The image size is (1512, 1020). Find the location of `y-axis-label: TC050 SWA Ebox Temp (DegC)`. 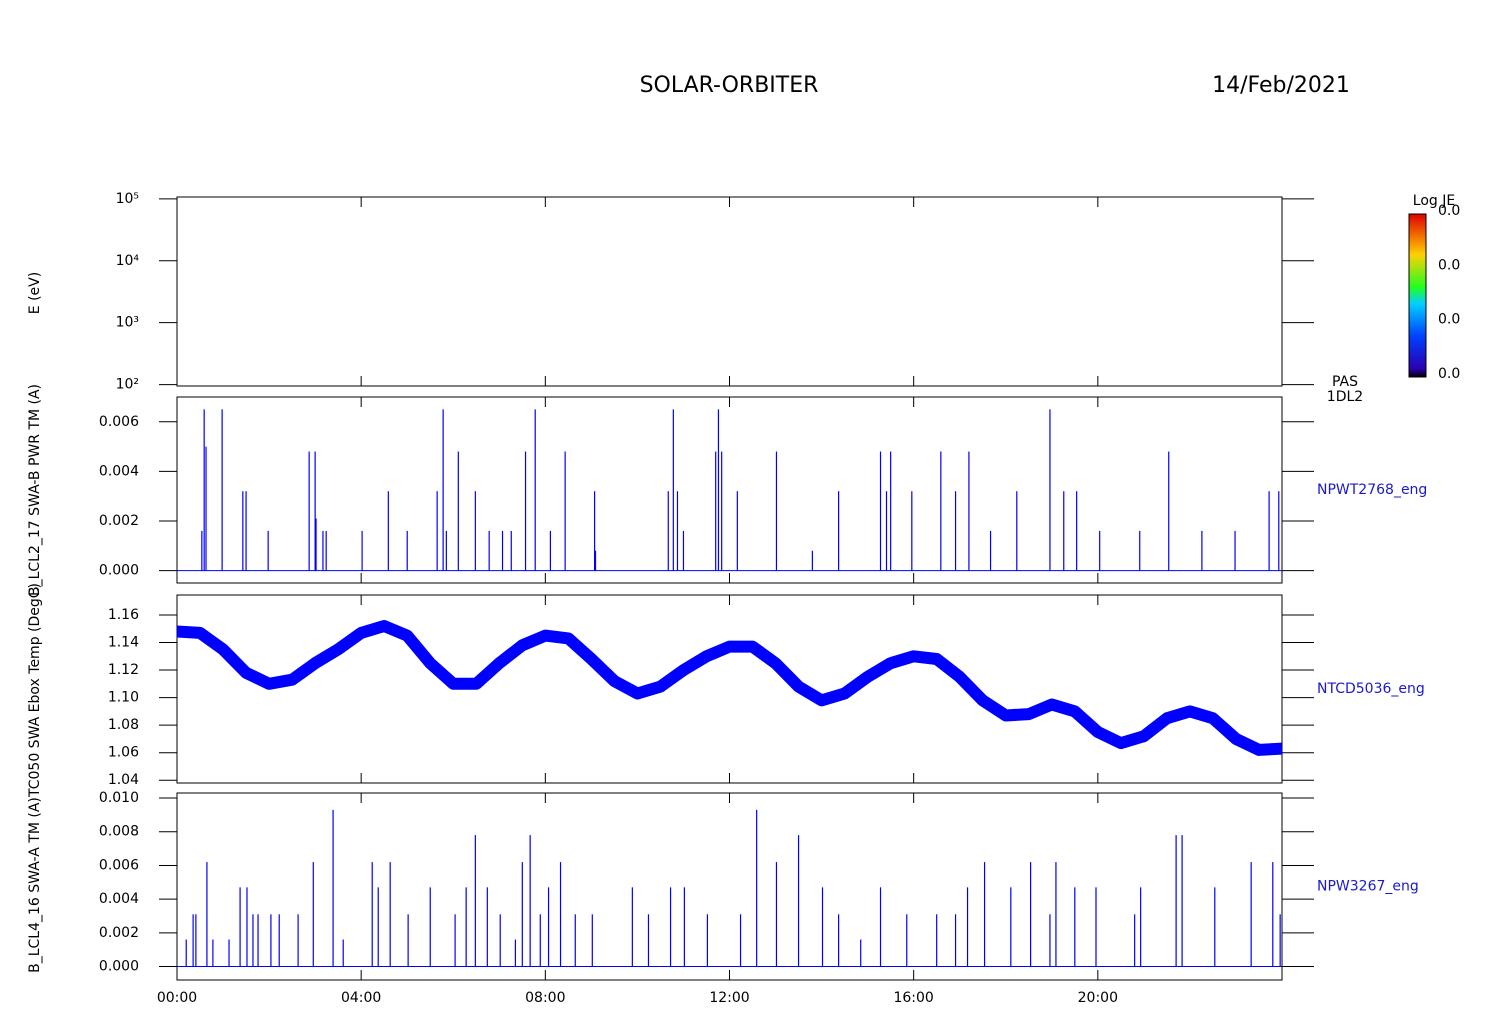

y-axis-label: TC050 SWA Ebox Temp (DegC) is located at coordinates (35, 690).